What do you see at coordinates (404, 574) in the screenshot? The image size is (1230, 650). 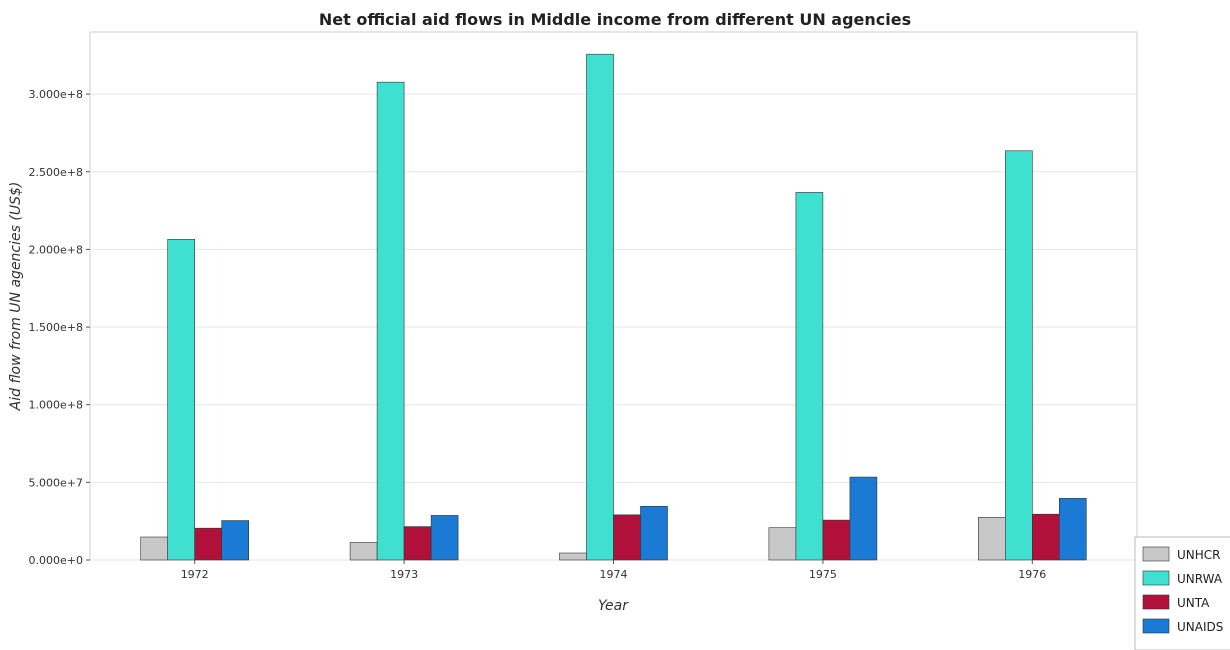 I see `x-tick-label: 1973` at bounding box center [404, 574].